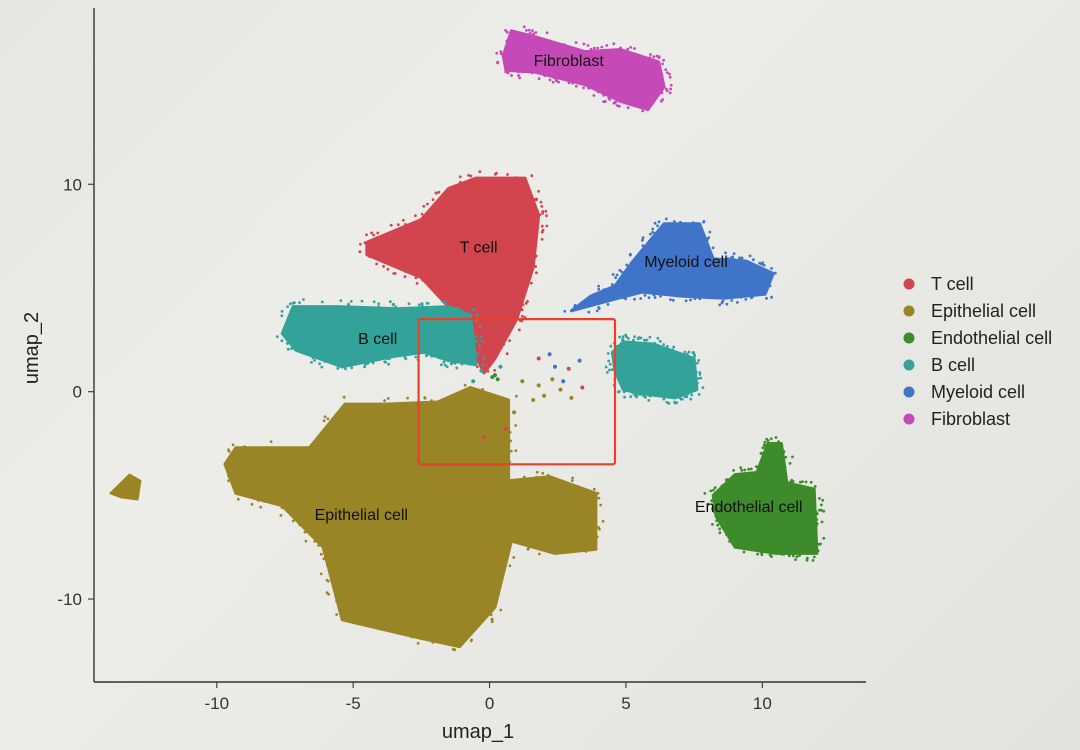 This screenshot has width=1080, height=750. What do you see at coordinates (939, 365) in the screenshot?
I see `legend-item-b-cell: B cell` at bounding box center [939, 365].